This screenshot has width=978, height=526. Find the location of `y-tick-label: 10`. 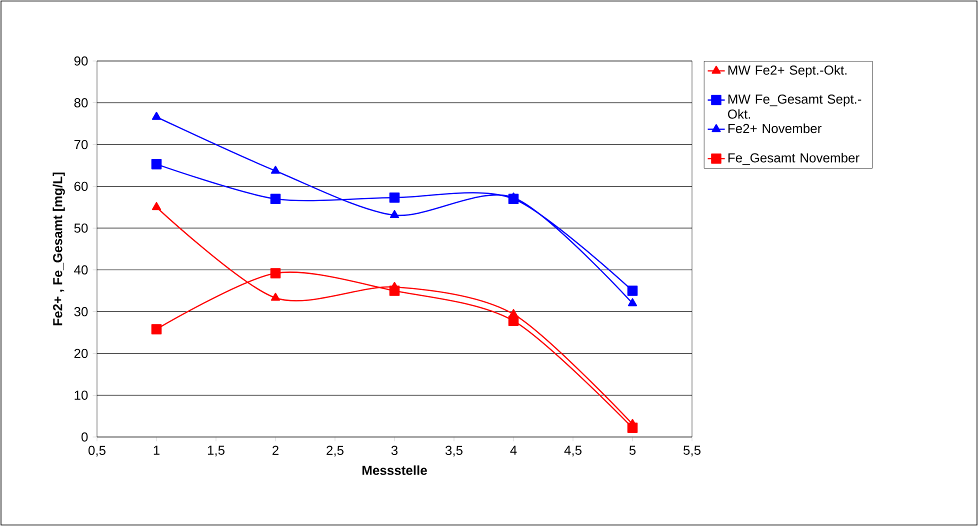

y-tick-label: 10 is located at coordinates (81, 395).